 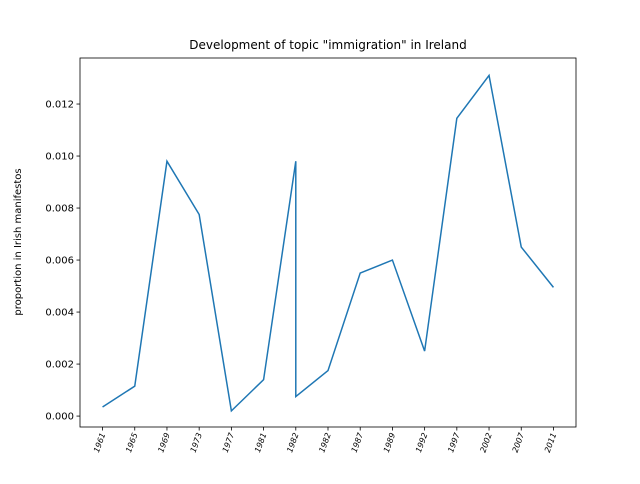 I want to click on x-tick-label: 1997, so click(x=454, y=442).